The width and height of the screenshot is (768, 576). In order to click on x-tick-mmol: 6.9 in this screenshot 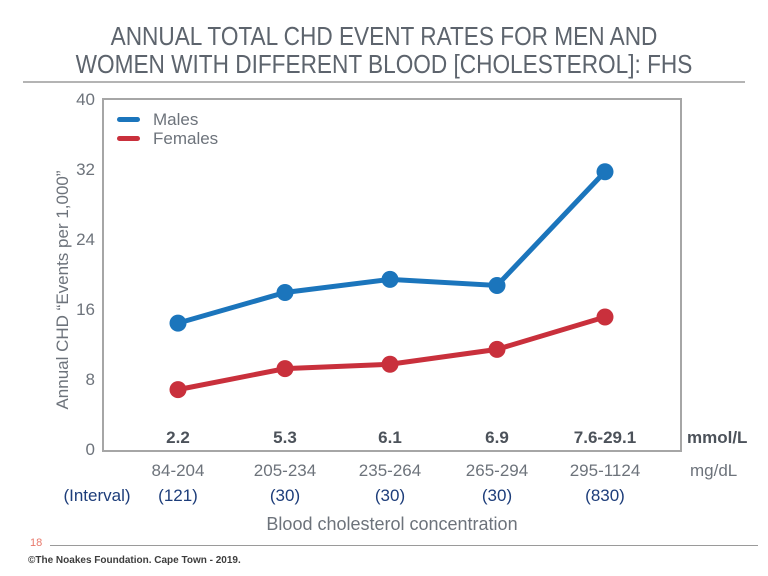, I will do `click(497, 437)`.